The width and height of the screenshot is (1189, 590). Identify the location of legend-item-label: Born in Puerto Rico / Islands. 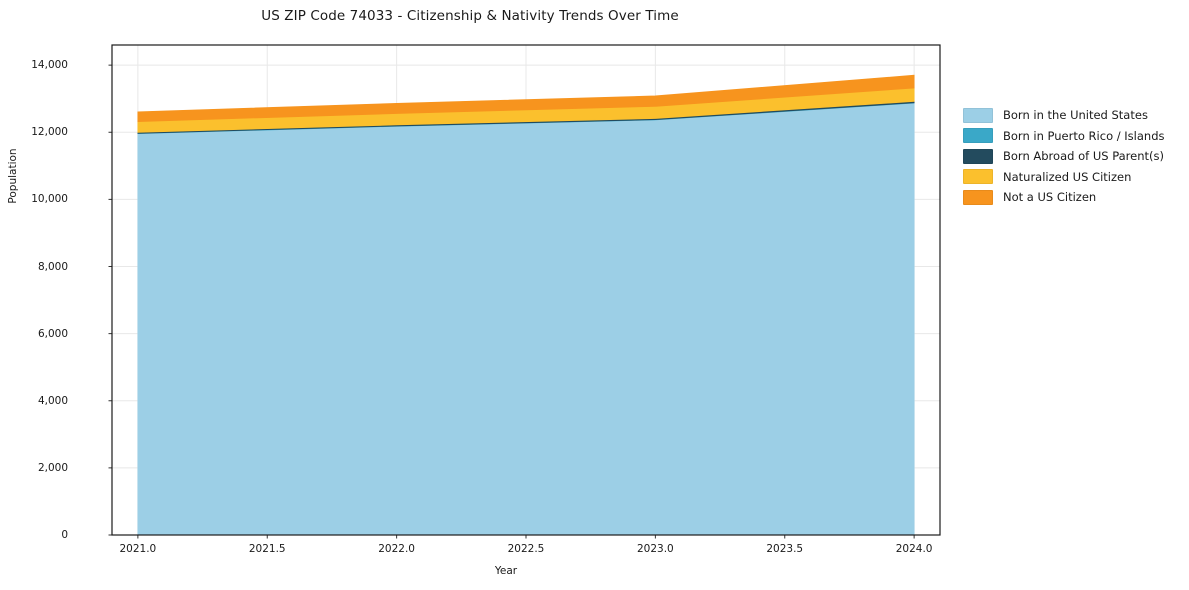
(1084, 135).